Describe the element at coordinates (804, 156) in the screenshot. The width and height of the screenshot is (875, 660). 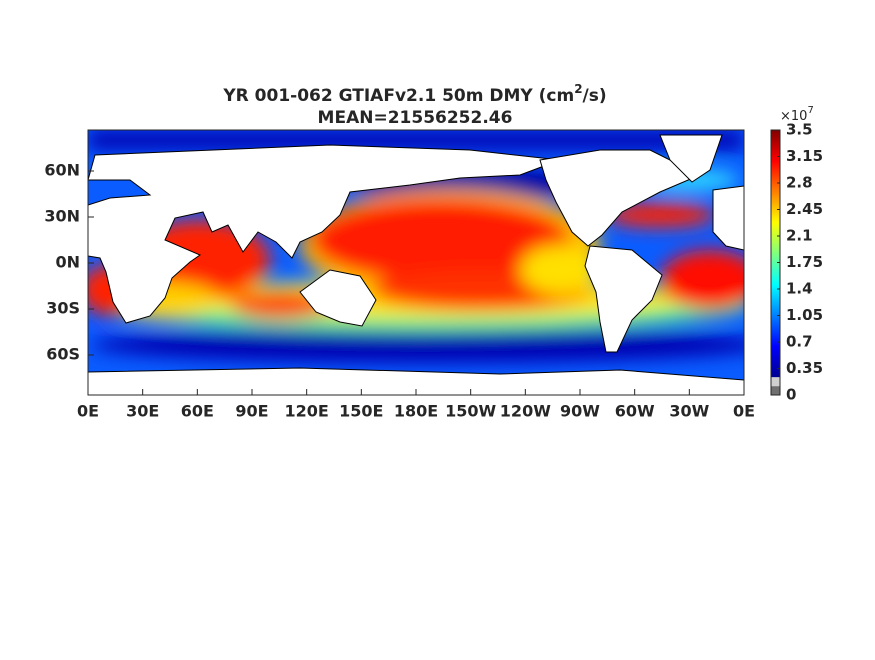
I see `colorbar-tick-label: 3.15` at that location.